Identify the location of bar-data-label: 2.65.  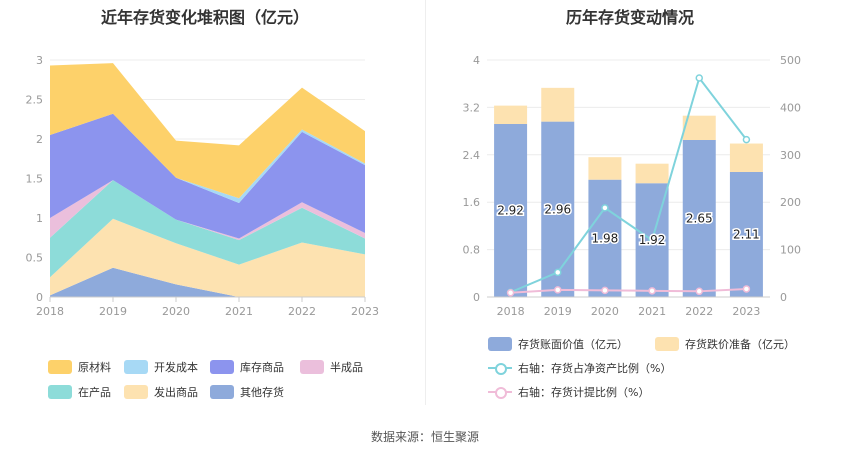
(699, 218).